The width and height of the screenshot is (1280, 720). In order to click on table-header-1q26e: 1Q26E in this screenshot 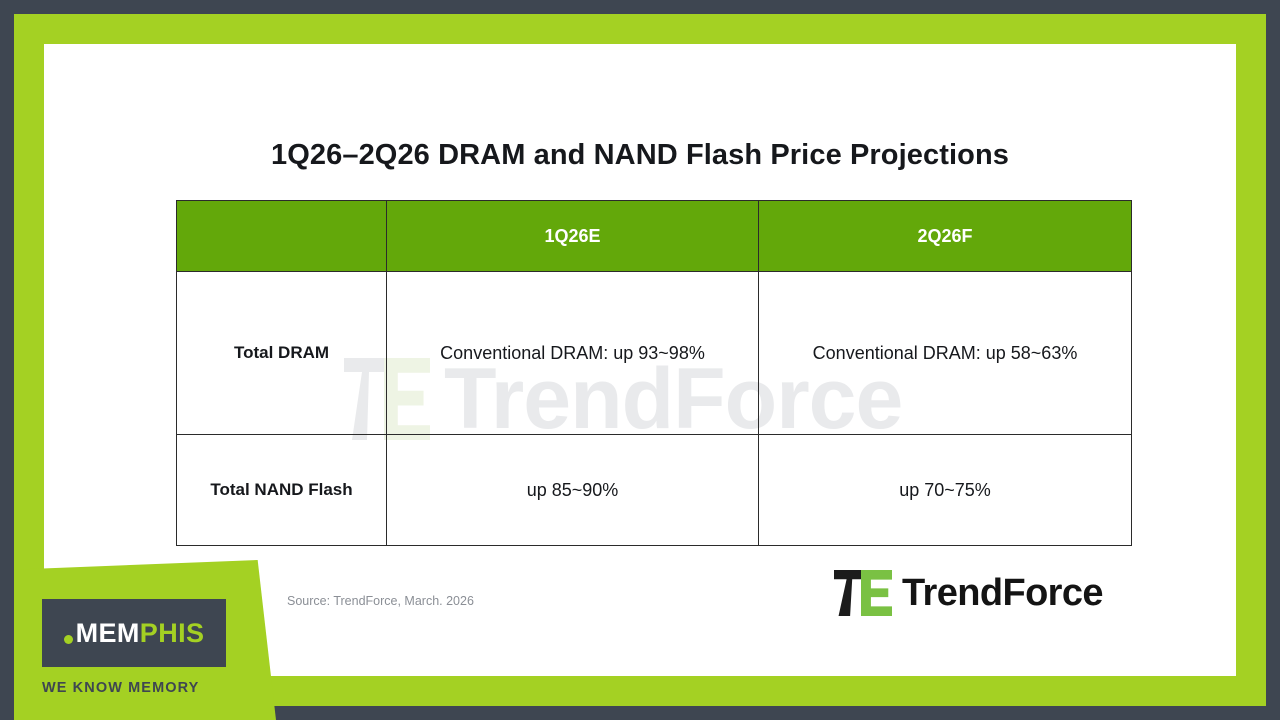, I will do `click(572, 236)`.